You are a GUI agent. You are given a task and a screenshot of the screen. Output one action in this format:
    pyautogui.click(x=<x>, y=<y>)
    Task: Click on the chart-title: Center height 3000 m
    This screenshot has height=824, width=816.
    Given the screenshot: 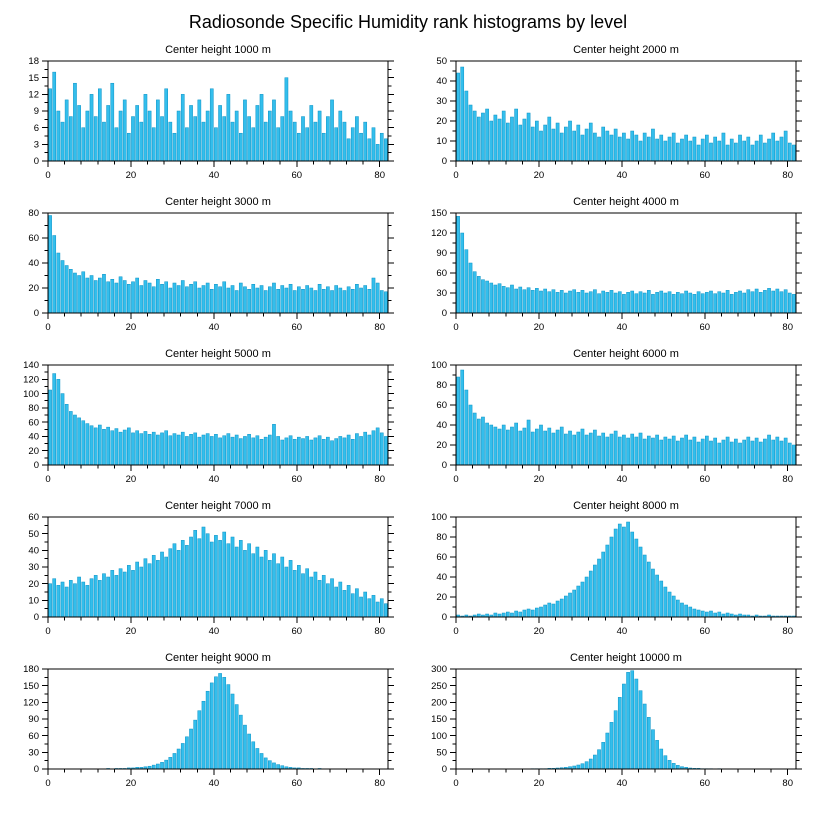 What is the action you would take?
    pyautogui.click(x=218, y=202)
    